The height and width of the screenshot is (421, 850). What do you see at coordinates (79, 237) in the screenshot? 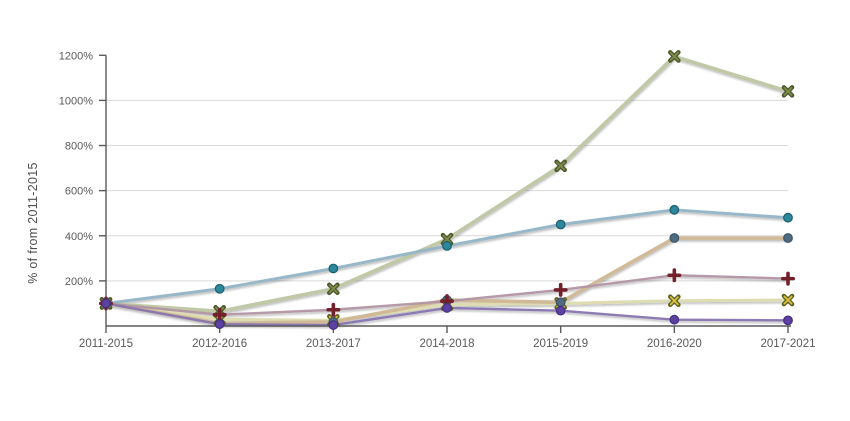
I see `y-tick-label: 400%` at bounding box center [79, 237].